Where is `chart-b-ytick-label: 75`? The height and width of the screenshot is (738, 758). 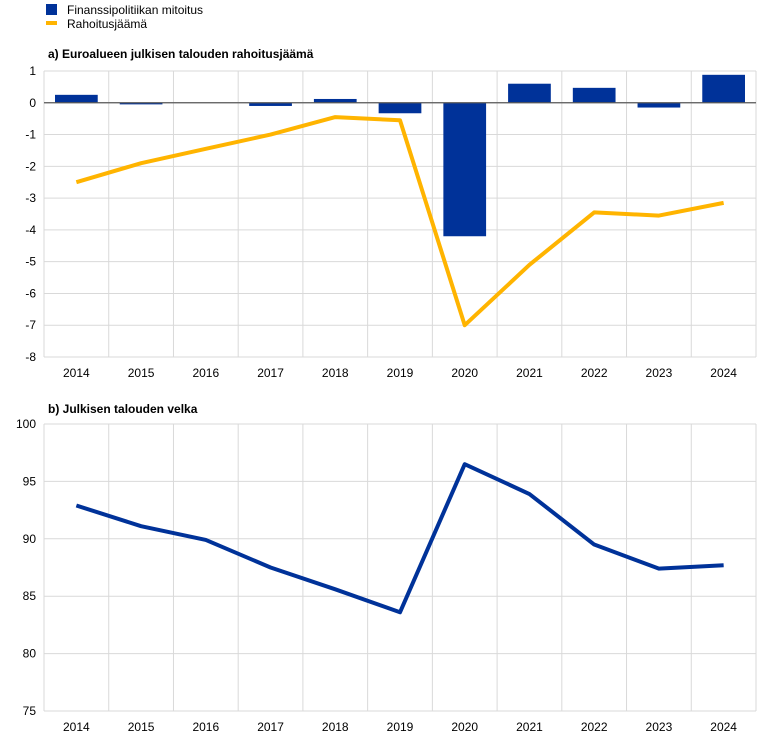
chart-b-ytick-label: 75 is located at coordinates (30, 711).